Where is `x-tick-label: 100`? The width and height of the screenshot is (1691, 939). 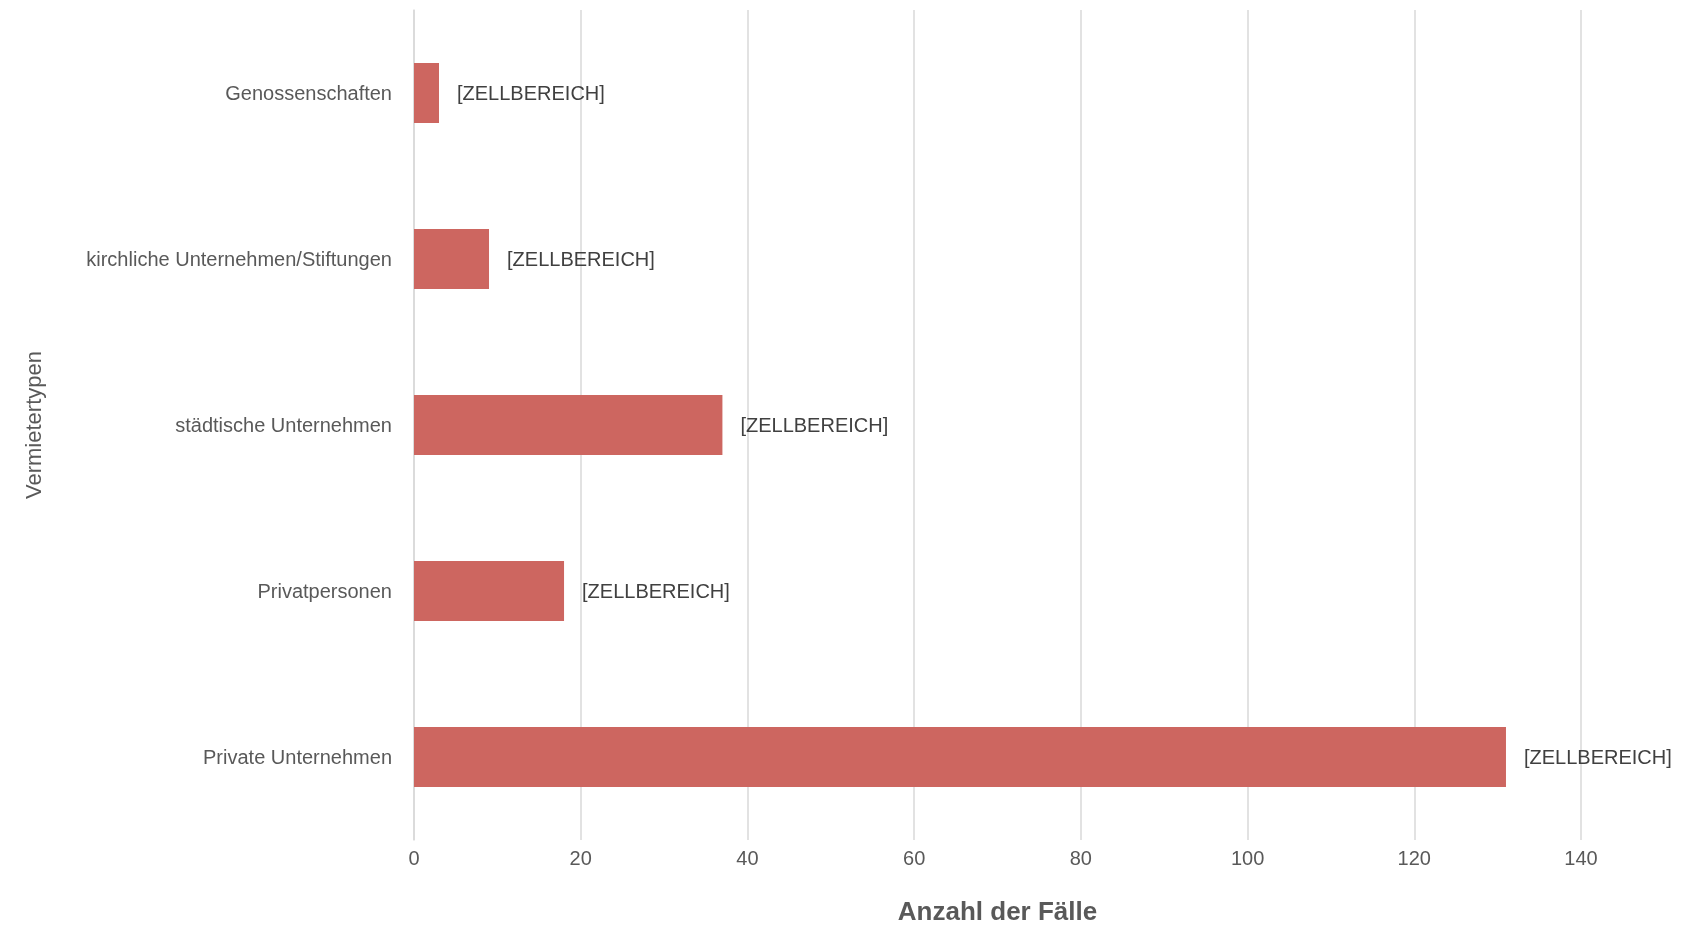 x-tick-label: 100 is located at coordinates (1247, 858).